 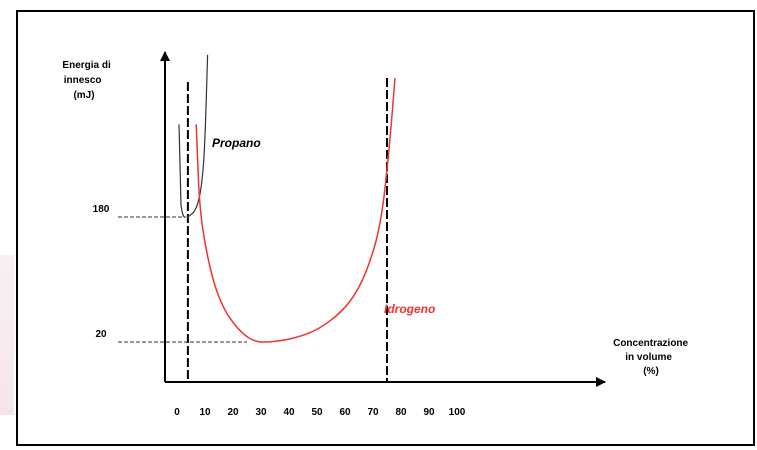 I want to click on series-line-propano-left-branch, so click(x=182, y=171).